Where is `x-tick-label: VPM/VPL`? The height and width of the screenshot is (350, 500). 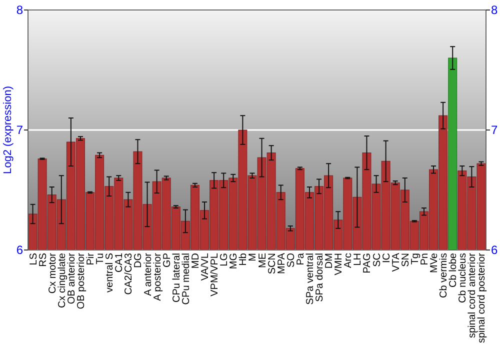 x-tick-label: VPM/VPL is located at coordinates (215, 274).